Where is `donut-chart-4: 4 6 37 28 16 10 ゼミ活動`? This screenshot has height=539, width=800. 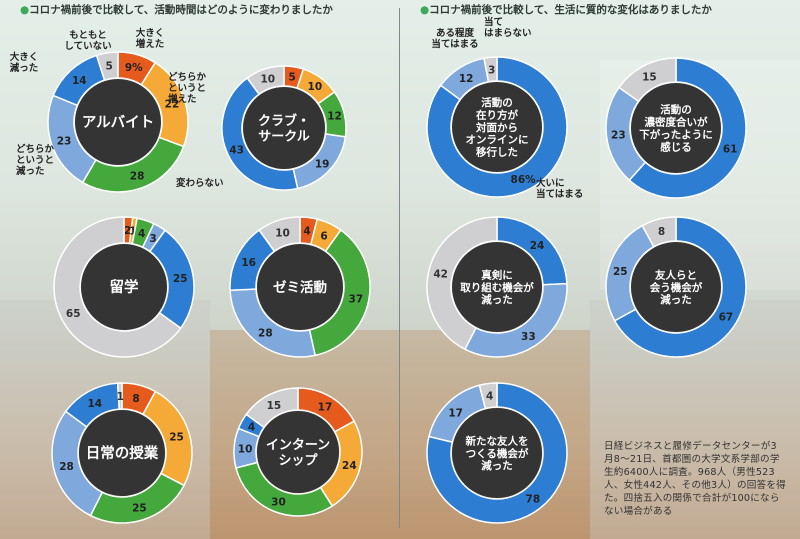
donut-chart-4: 4 6 37 28 16 10 ゼミ活動 is located at coordinates (300, 287).